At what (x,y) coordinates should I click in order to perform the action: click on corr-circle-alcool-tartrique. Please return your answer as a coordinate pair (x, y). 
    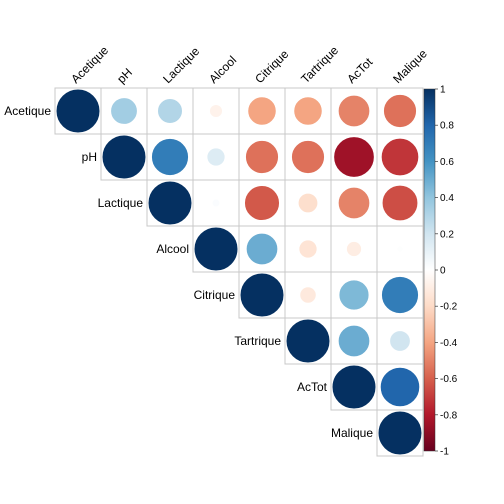
    Looking at the image, I should click on (308, 249).